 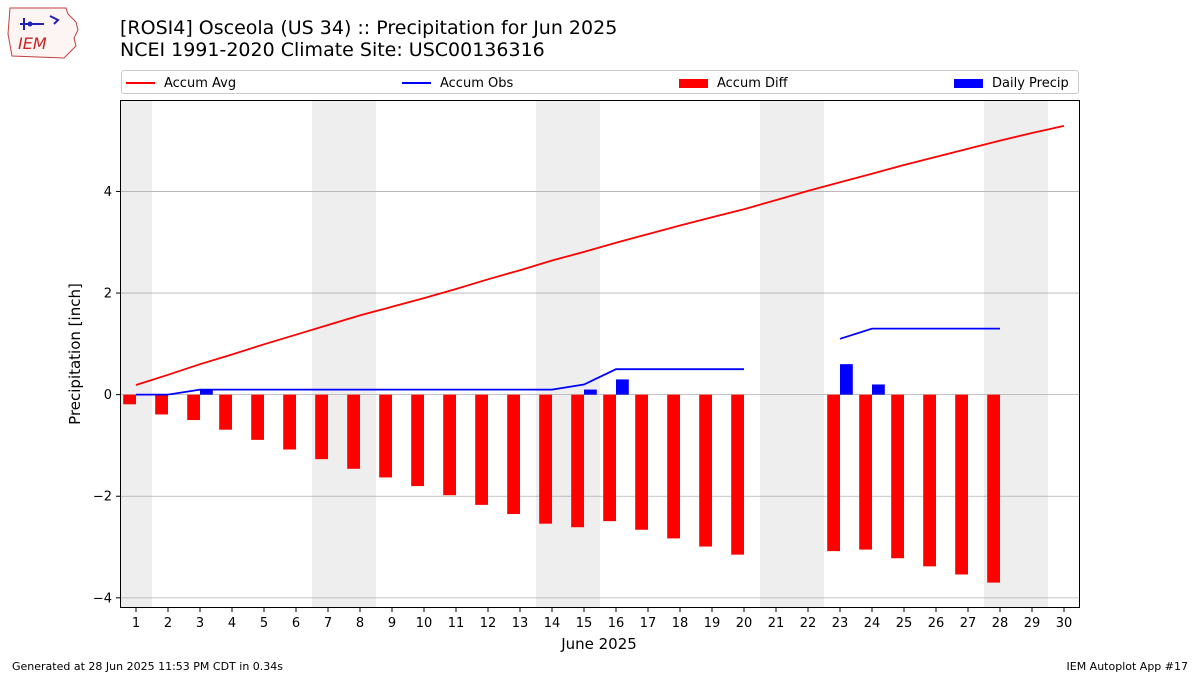 I want to click on legend-item-accum-avg: Accum Avg, so click(x=181, y=83).